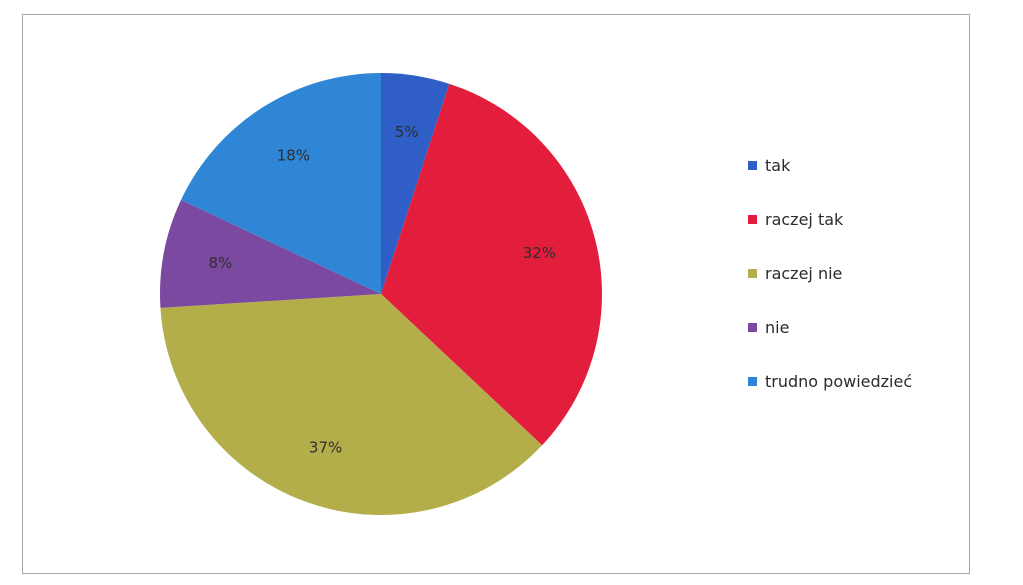 The height and width of the screenshot is (585, 1023). Describe the element at coordinates (281, 183) in the screenshot. I see `pie-slice-trudno-powiedziec` at that location.